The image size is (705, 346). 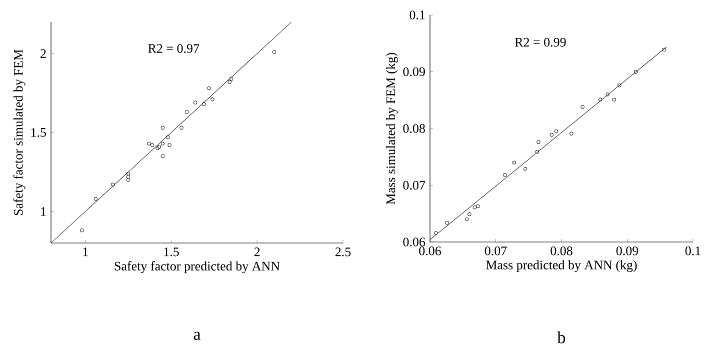 What do you see at coordinates (414, 242) in the screenshot?
I see `y-tick-label: 0.06` at bounding box center [414, 242].